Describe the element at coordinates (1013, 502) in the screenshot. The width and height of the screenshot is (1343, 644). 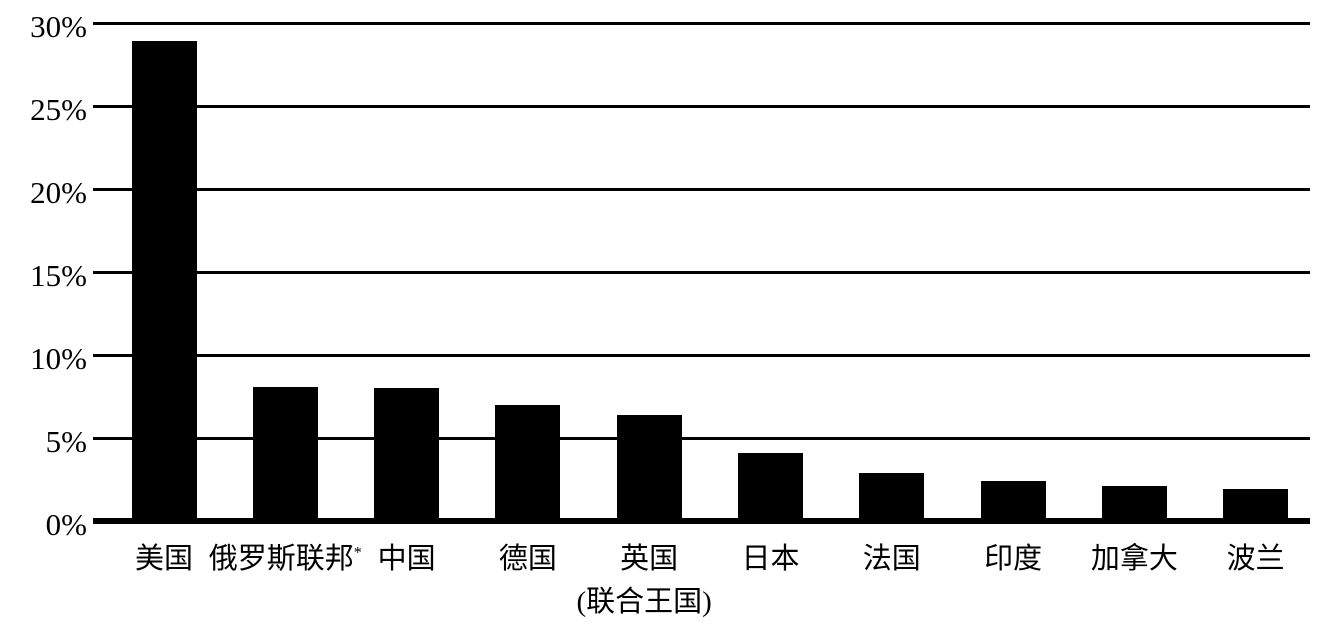
I see `bar-india` at that location.